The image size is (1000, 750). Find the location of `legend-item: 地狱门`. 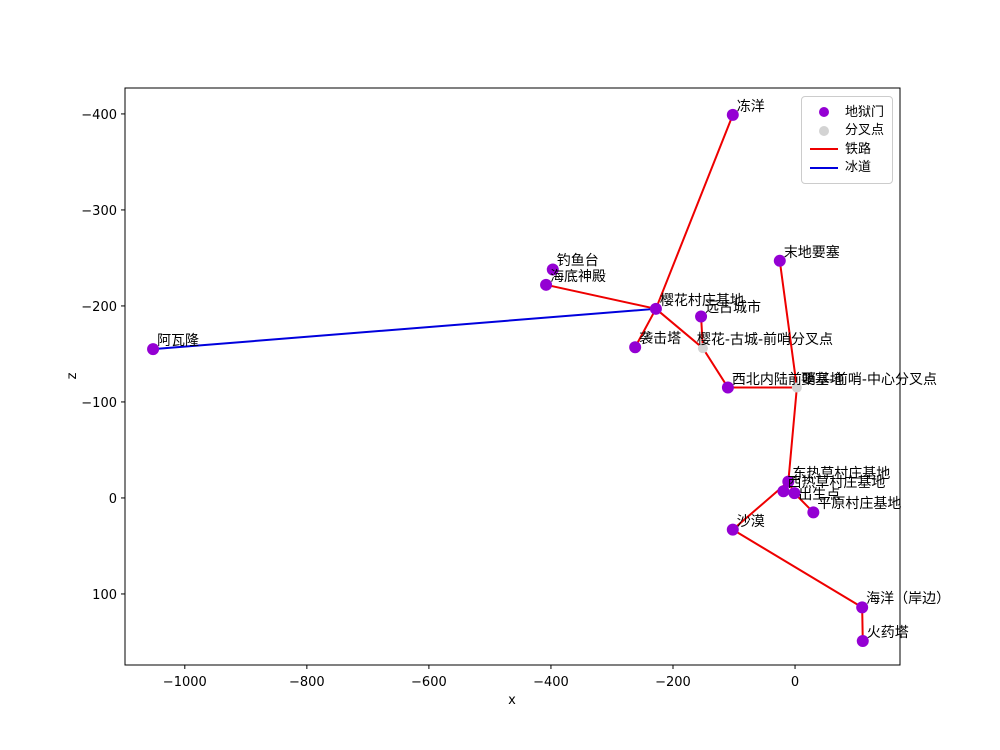

legend-item: 地狱门 is located at coordinates (848, 112).